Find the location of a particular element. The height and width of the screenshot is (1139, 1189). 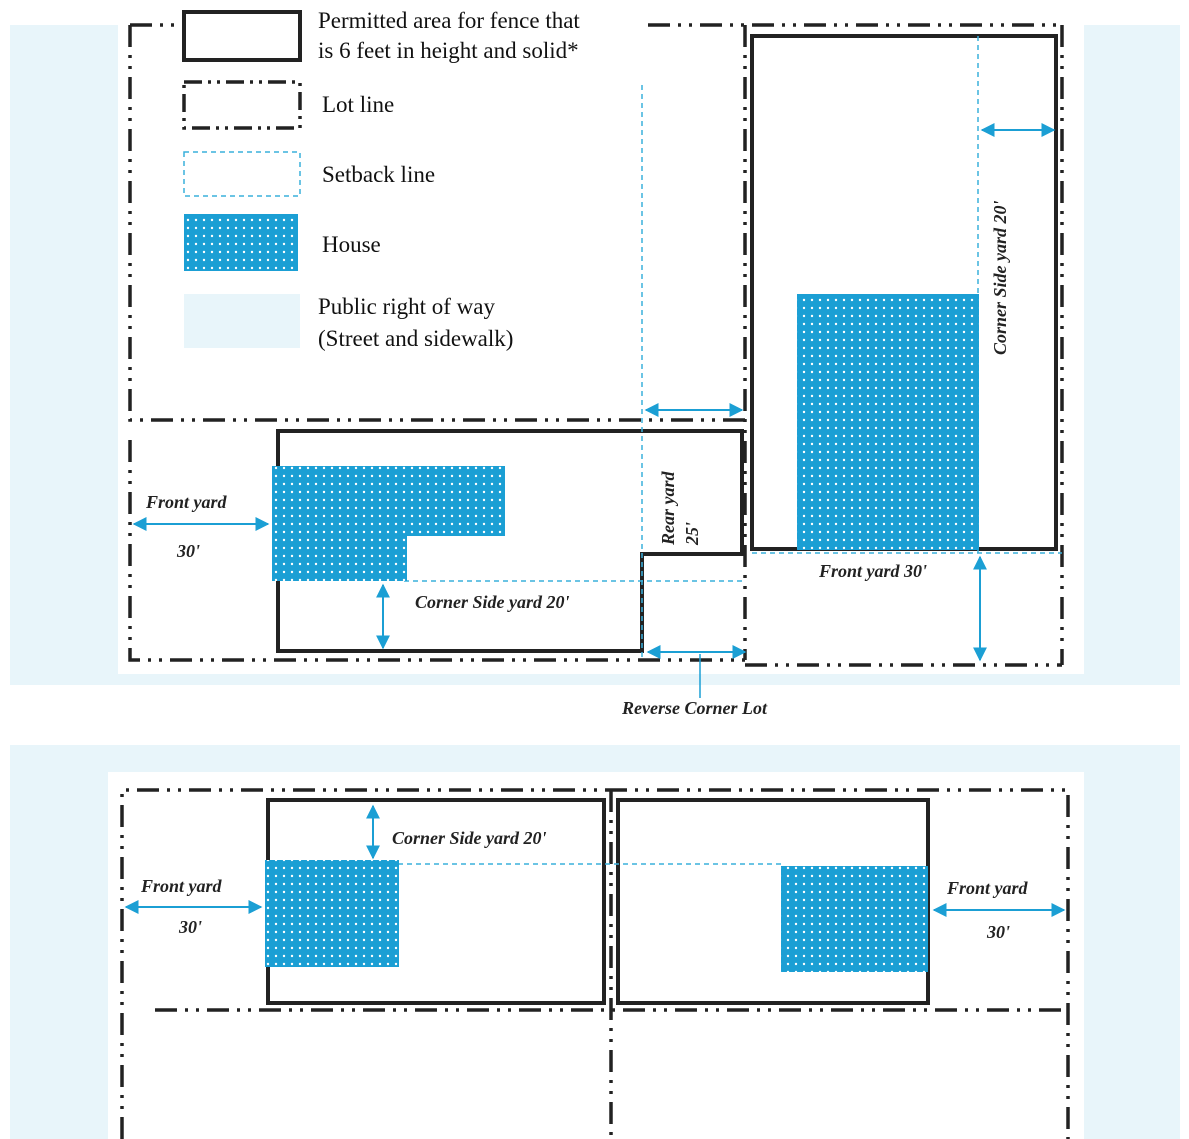

corner-side-yard-label-right: Corner Side yard 20' is located at coordinates (1000, 277).